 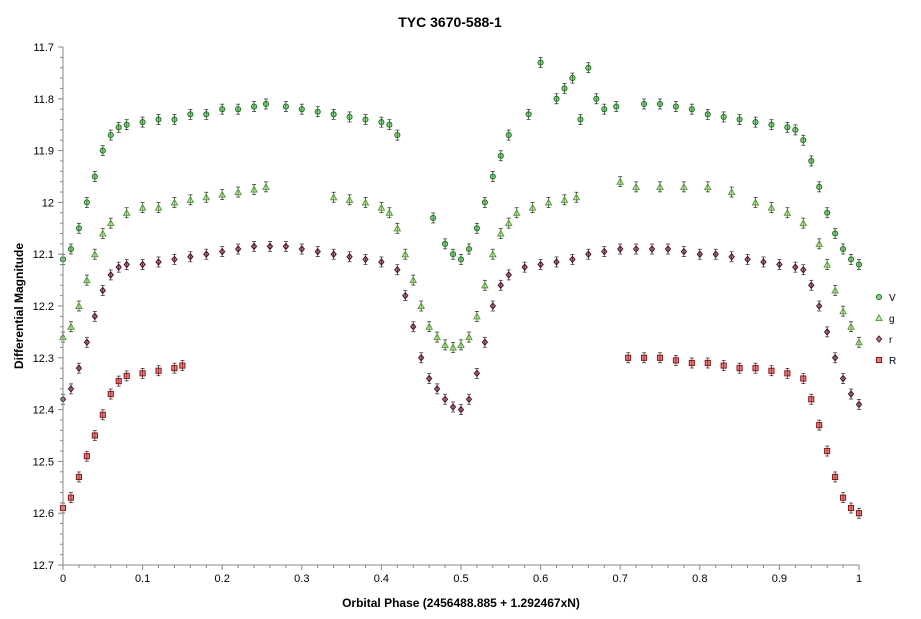 I want to click on legend-item-V: V, so click(x=885, y=298).